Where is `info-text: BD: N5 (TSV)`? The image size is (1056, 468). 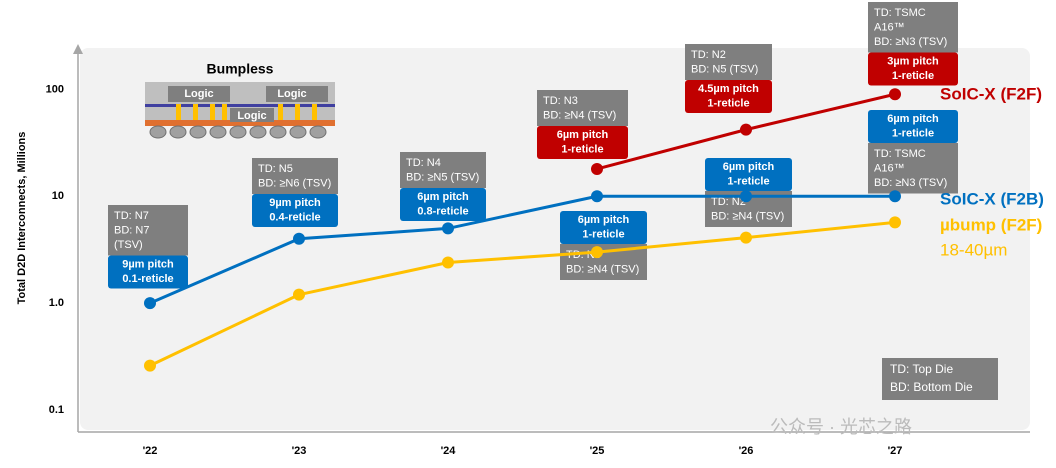 info-text: BD: N5 (TSV) is located at coordinates (724, 70).